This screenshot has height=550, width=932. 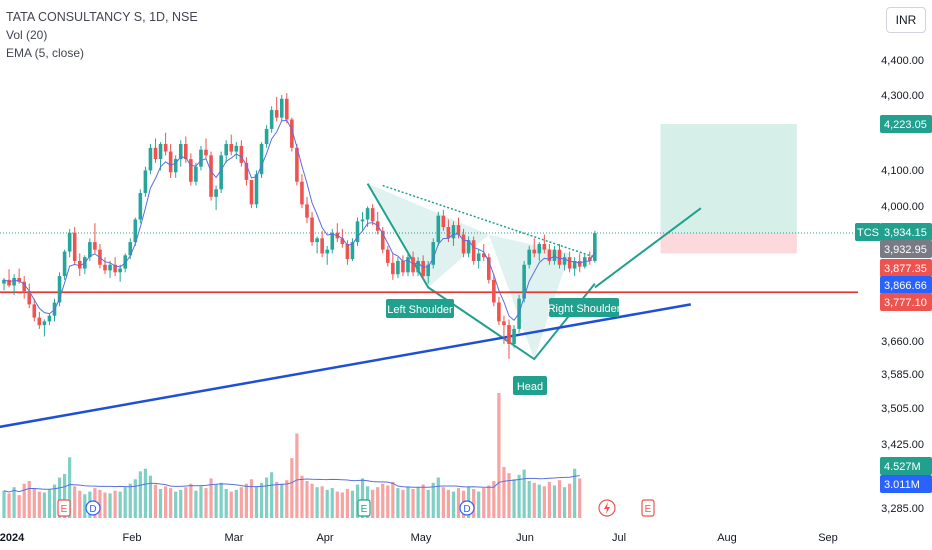 I want to click on x-axis-tick-label: Mar, so click(x=234, y=538).